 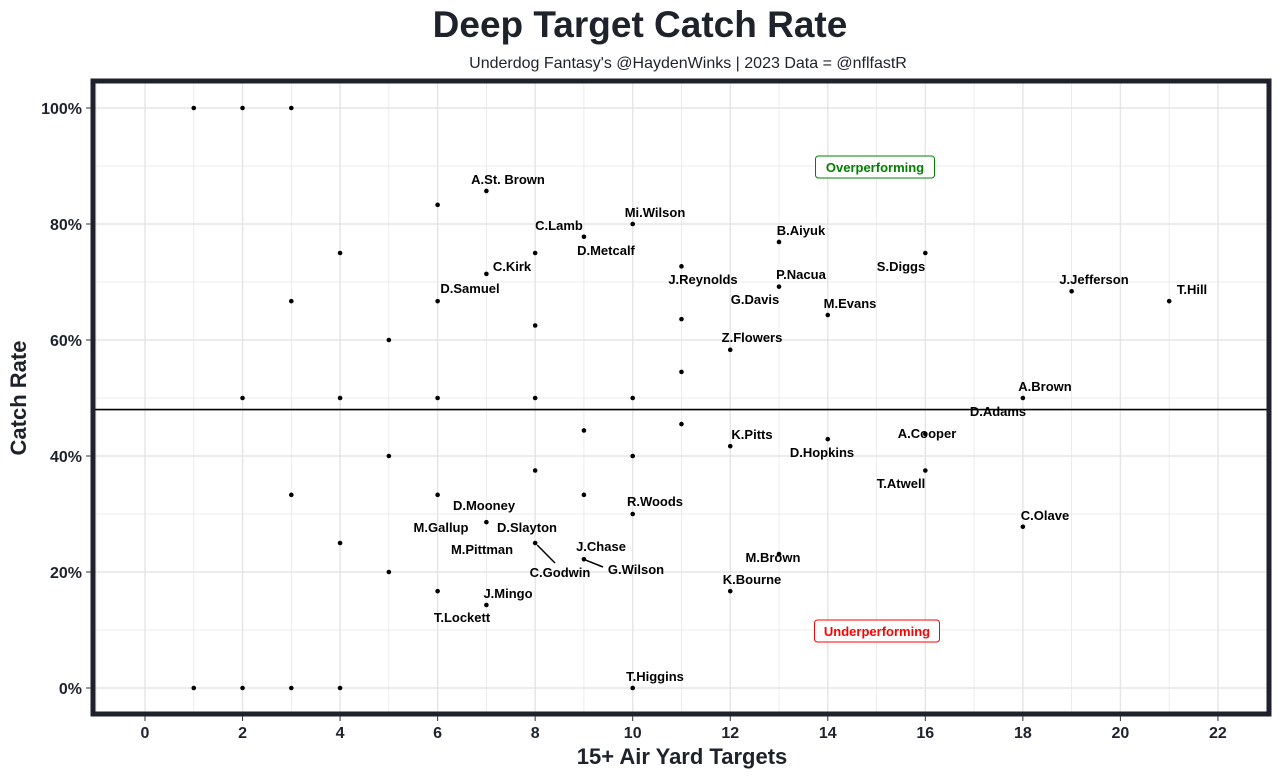 I want to click on point-label: C.Olave, so click(x=1045, y=515).